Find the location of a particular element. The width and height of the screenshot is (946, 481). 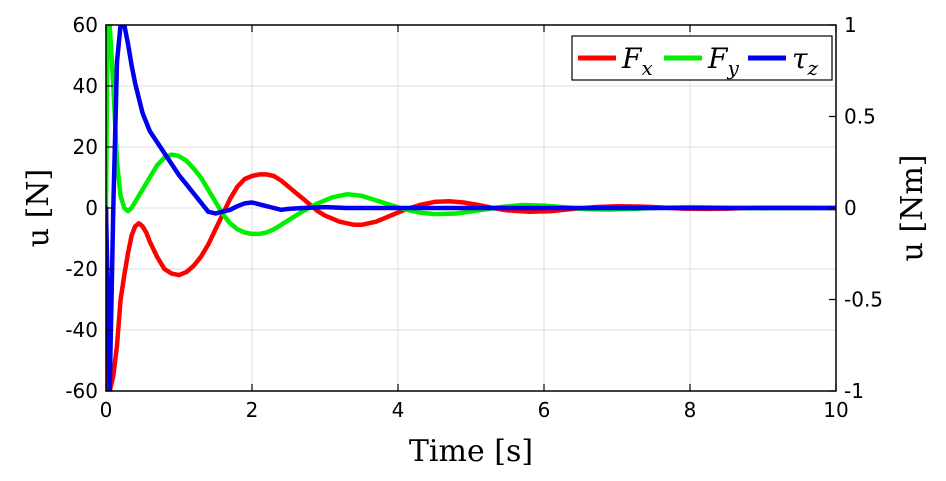

legend-label-f-x: Fx is located at coordinates (637, 61).